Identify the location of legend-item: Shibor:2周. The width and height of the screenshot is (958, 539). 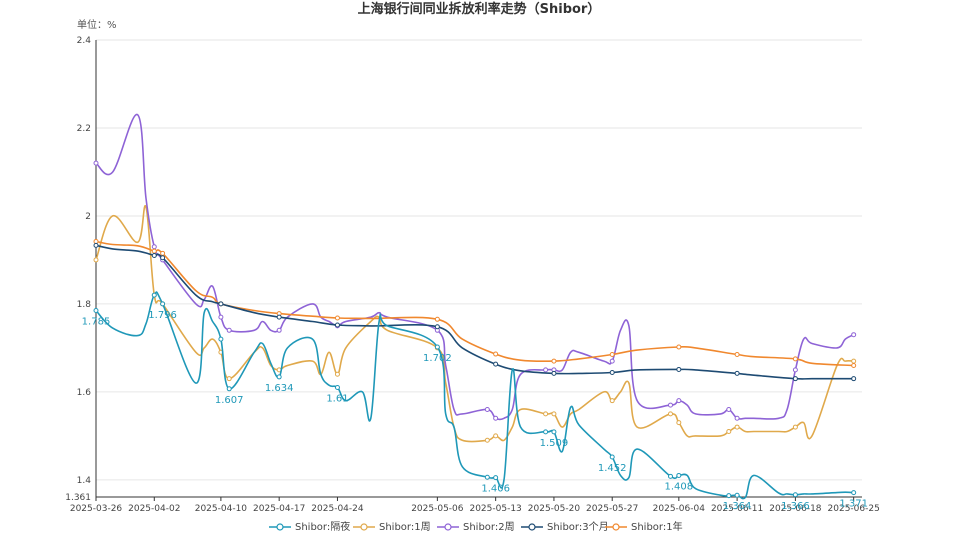
(476, 527).